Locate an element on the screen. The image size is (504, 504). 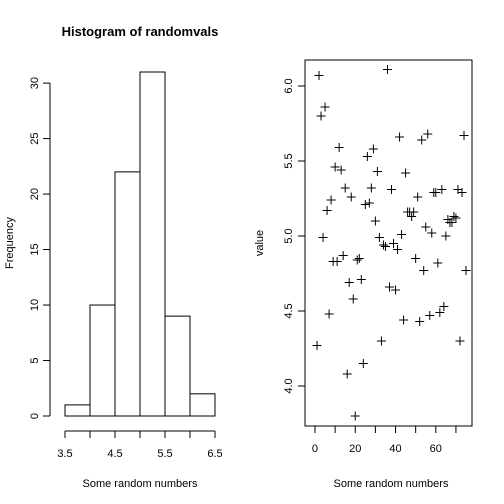
histogram-y-axis: 0 5 10 15 20 25 30 is located at coordinates (40, 248).